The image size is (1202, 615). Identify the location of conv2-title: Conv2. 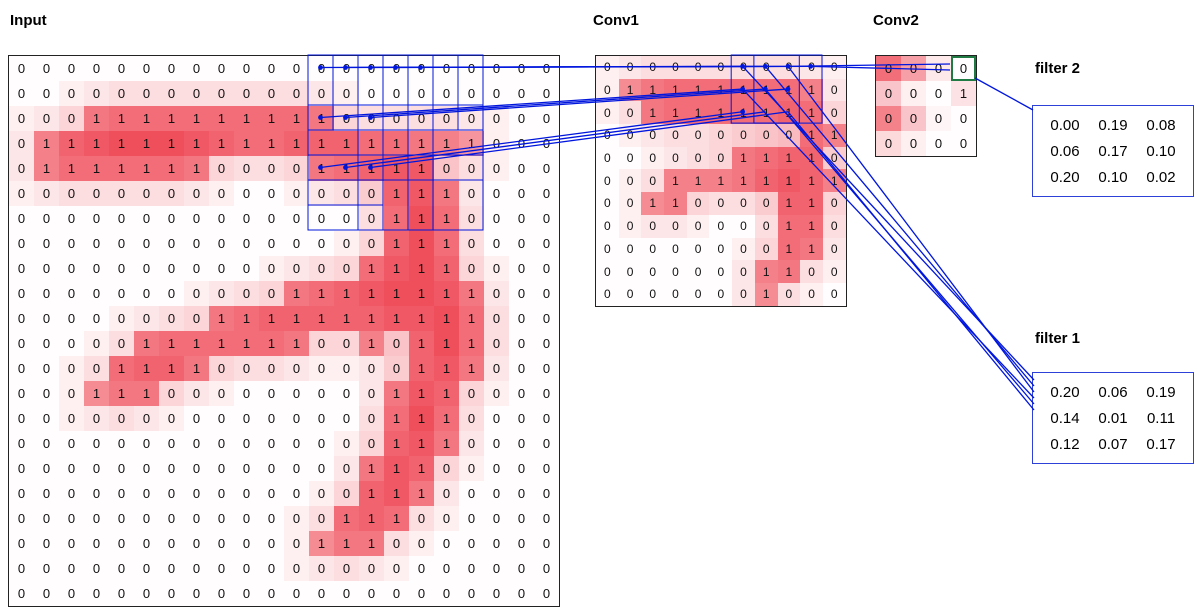
(896, 20).